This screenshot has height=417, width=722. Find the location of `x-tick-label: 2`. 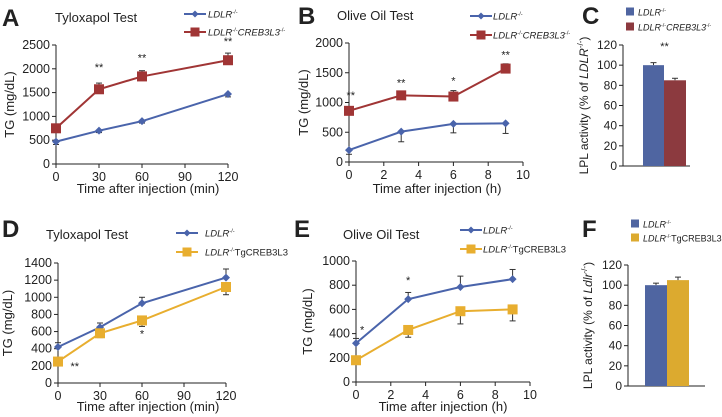

x-tick-label: 2 is located at coordinates (390, 395).